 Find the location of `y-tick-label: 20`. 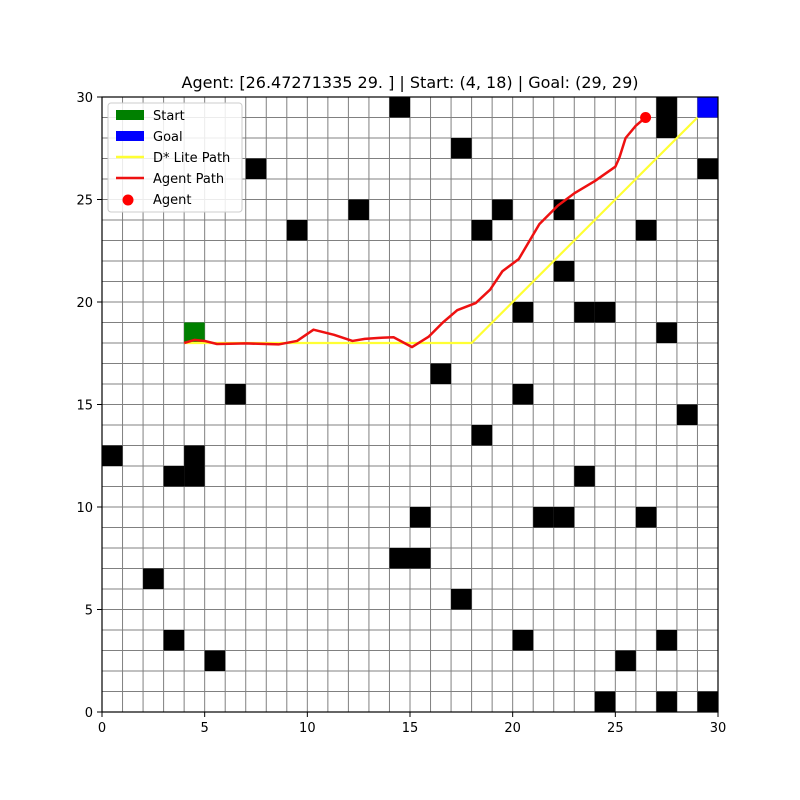

y-tick-label: 20 is located at coordinates (84, 303).